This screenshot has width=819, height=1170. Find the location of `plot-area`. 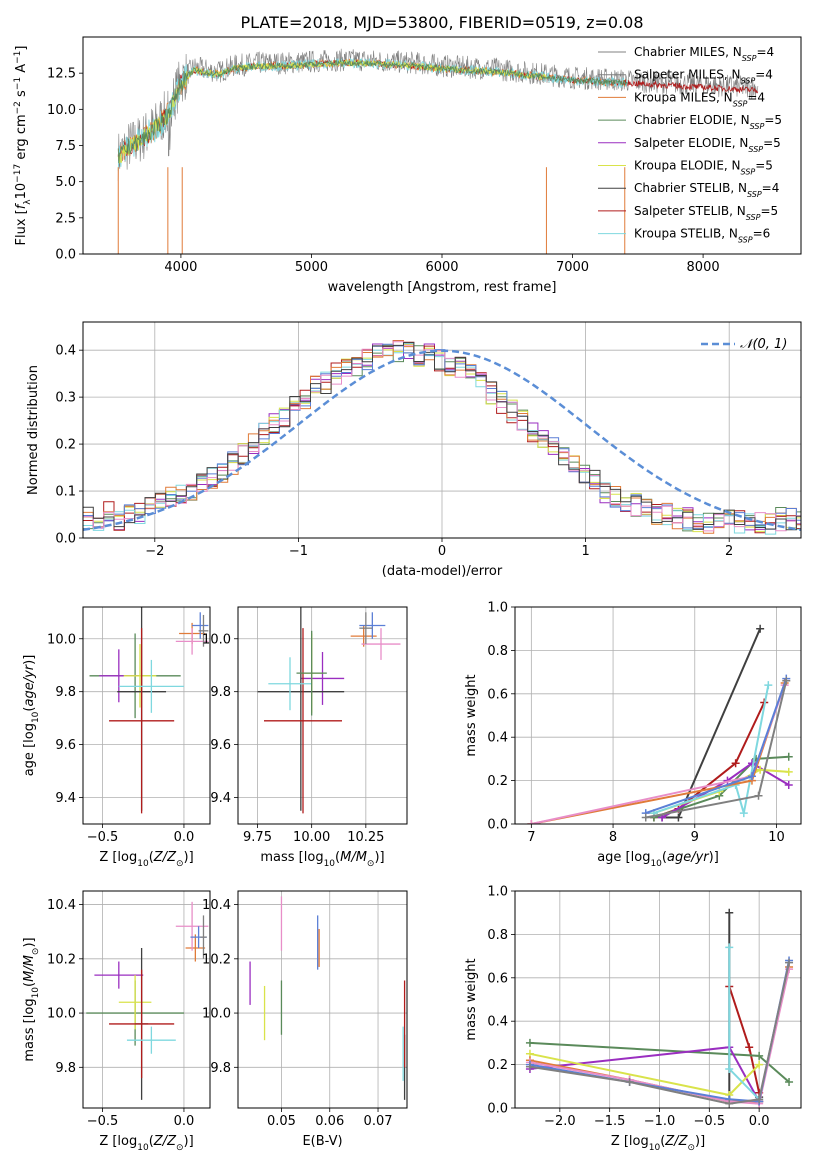

plot-area is located at coordinates (146, 715).